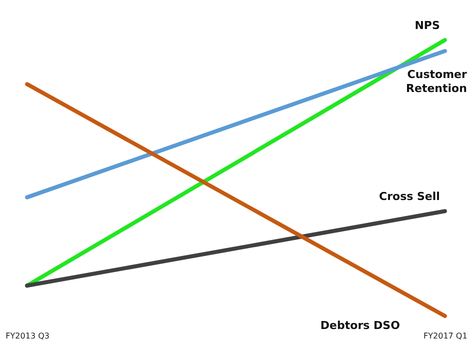 The width and height of the screenshot is (472, 348). I want to click on x-tick-label: FY2017 Q1, so click(446, 336).